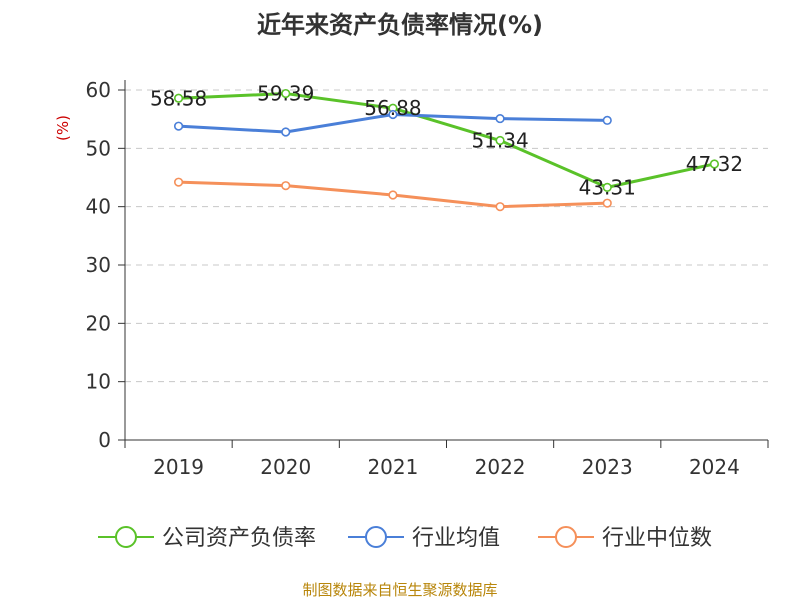 The image size is (800, 600). I want to click on x-tick-label: 2021, so click(392, 467).